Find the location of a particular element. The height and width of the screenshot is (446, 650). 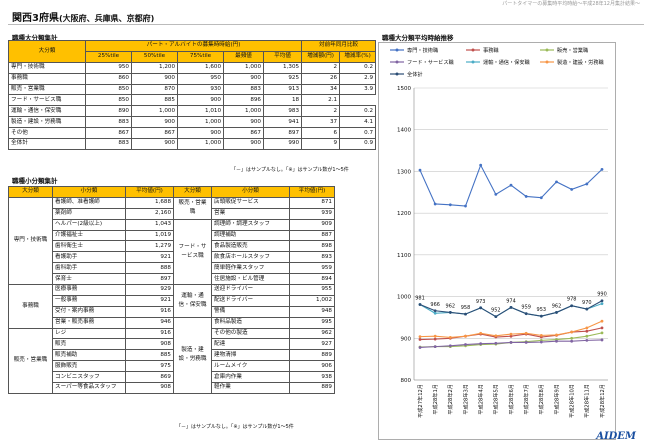

minor-item-label: 歯科衛生士 is located at coordinates (89, 246).